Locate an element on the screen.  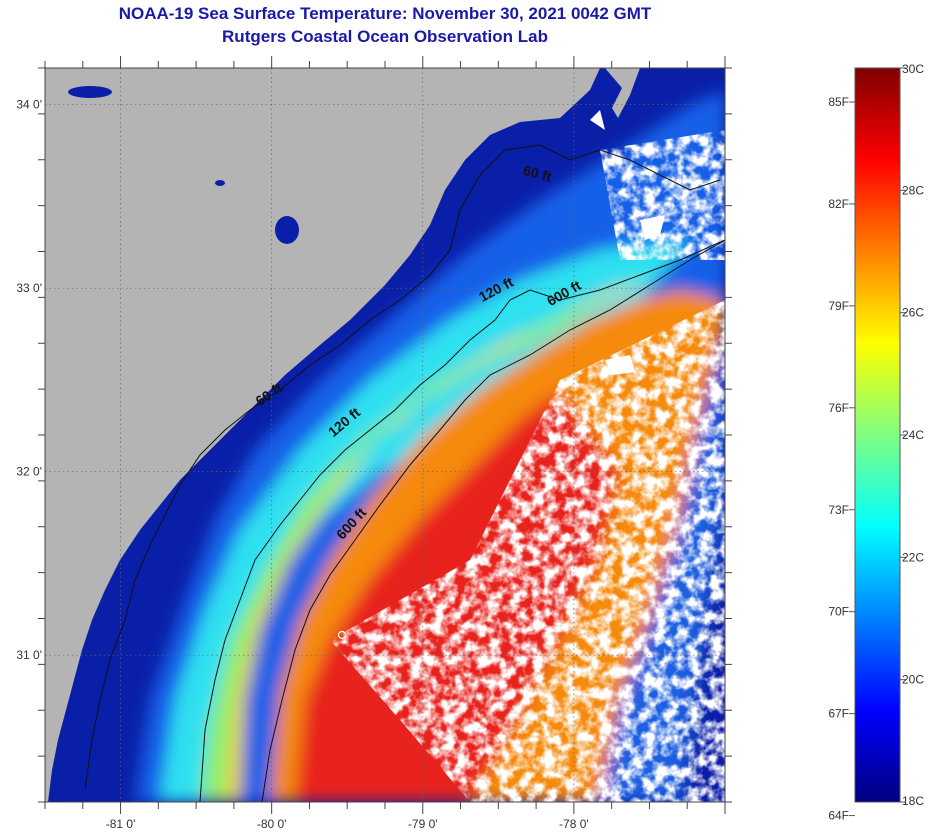
lake-marion is located at coordinates (90, 92).